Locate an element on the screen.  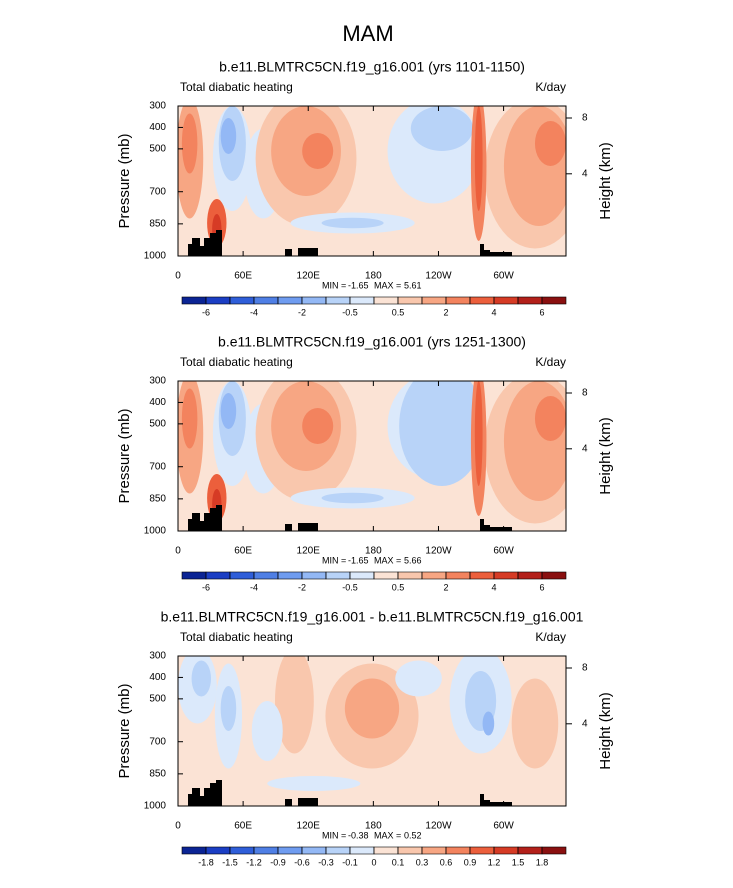
colorbar-label: 4 is located at coordinates (493, 587).